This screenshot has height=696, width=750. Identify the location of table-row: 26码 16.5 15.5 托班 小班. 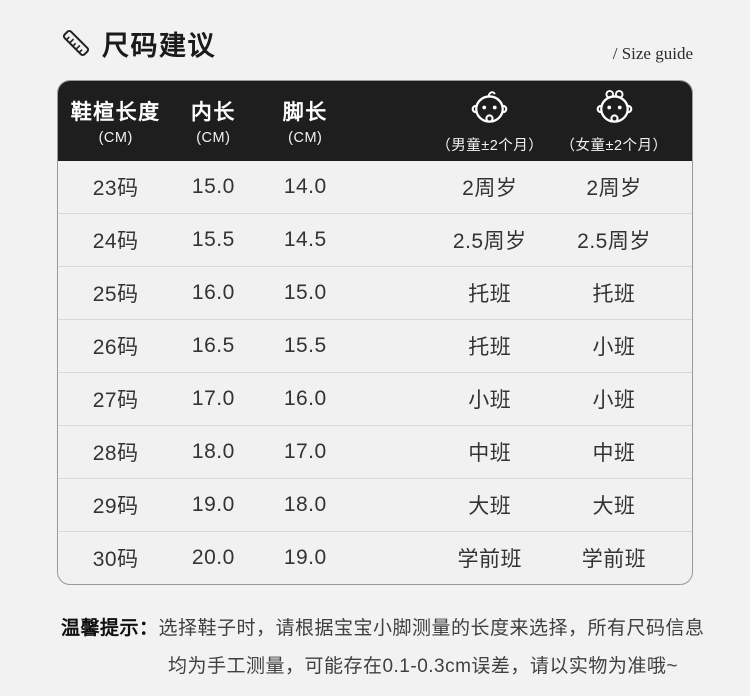
(375, 345).